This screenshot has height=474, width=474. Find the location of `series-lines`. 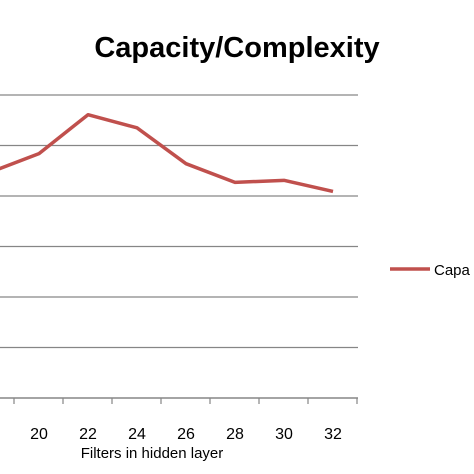

series-lines is located at coordinates (167, 153).